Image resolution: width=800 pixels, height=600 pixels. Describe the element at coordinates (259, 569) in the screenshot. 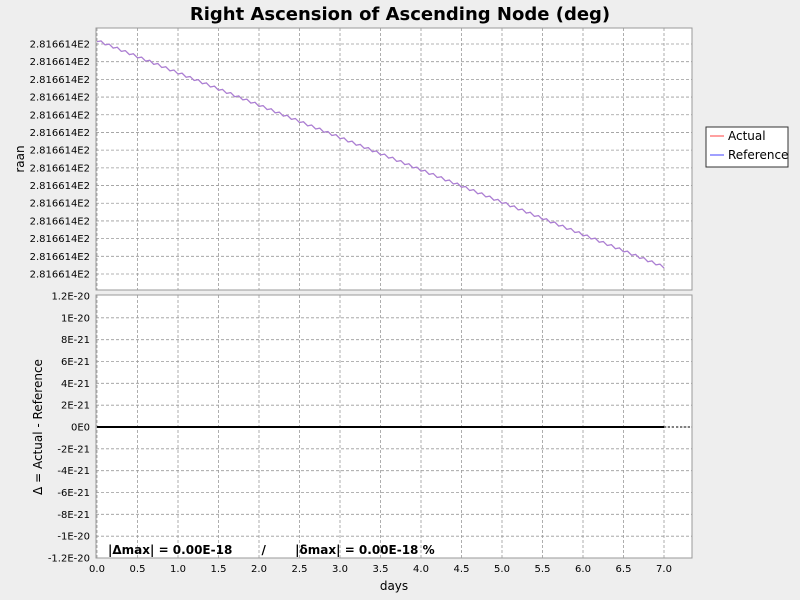

I see `x-tick-label: 2.0` at that location.